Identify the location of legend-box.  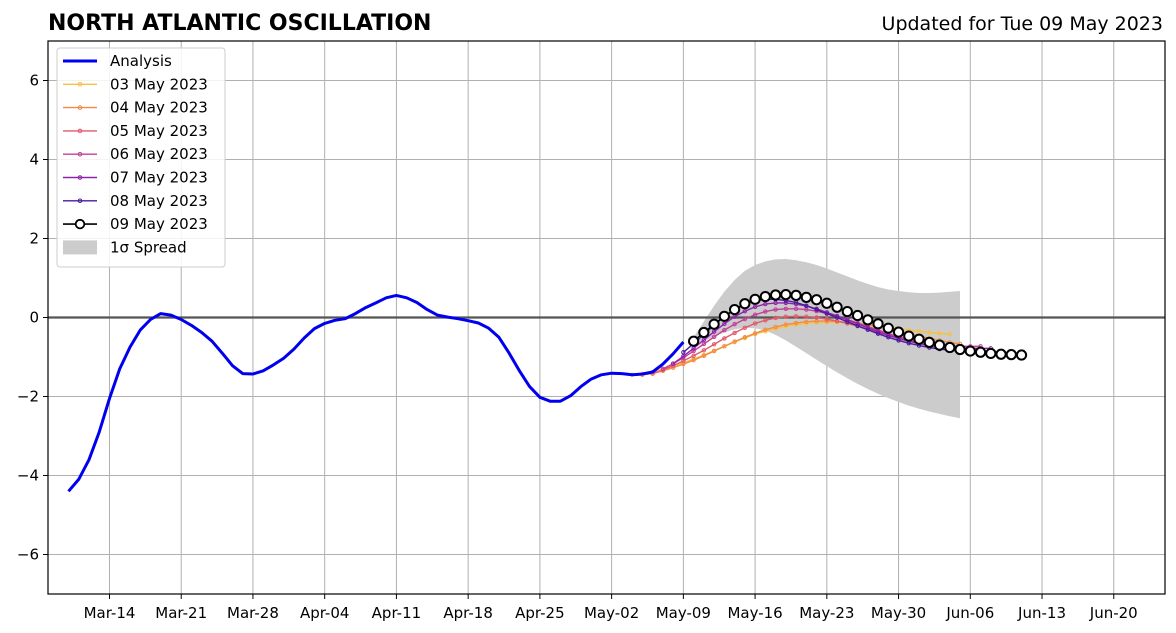
(141, 157).